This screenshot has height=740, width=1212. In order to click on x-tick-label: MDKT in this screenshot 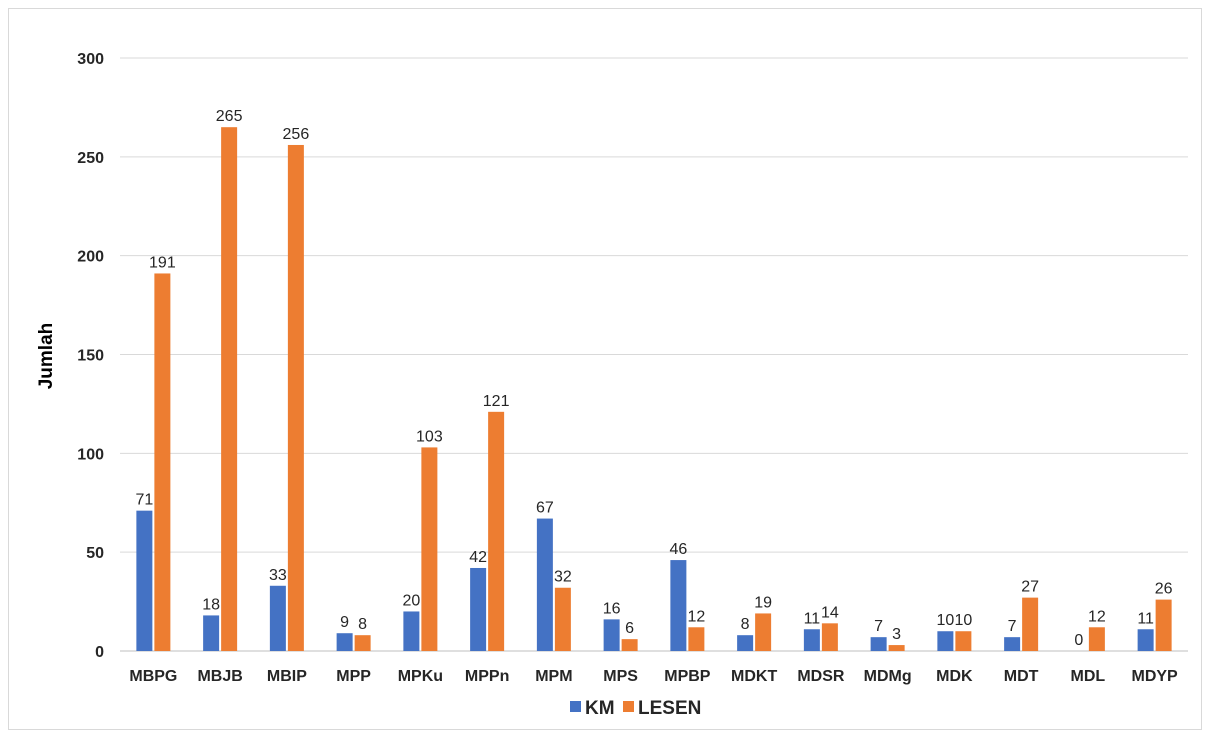, I will do `click(754, 676)`.